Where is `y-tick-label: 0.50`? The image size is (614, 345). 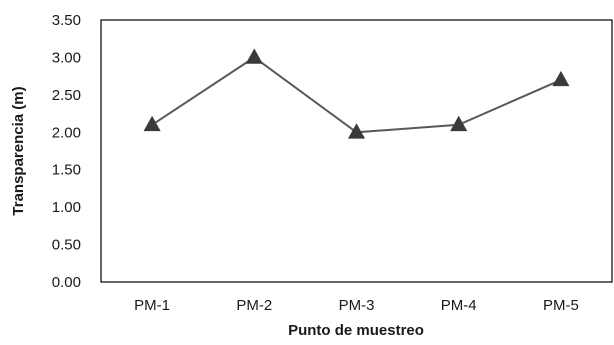 y-tick-label: 0.50 is located at coordinates (66, 245).